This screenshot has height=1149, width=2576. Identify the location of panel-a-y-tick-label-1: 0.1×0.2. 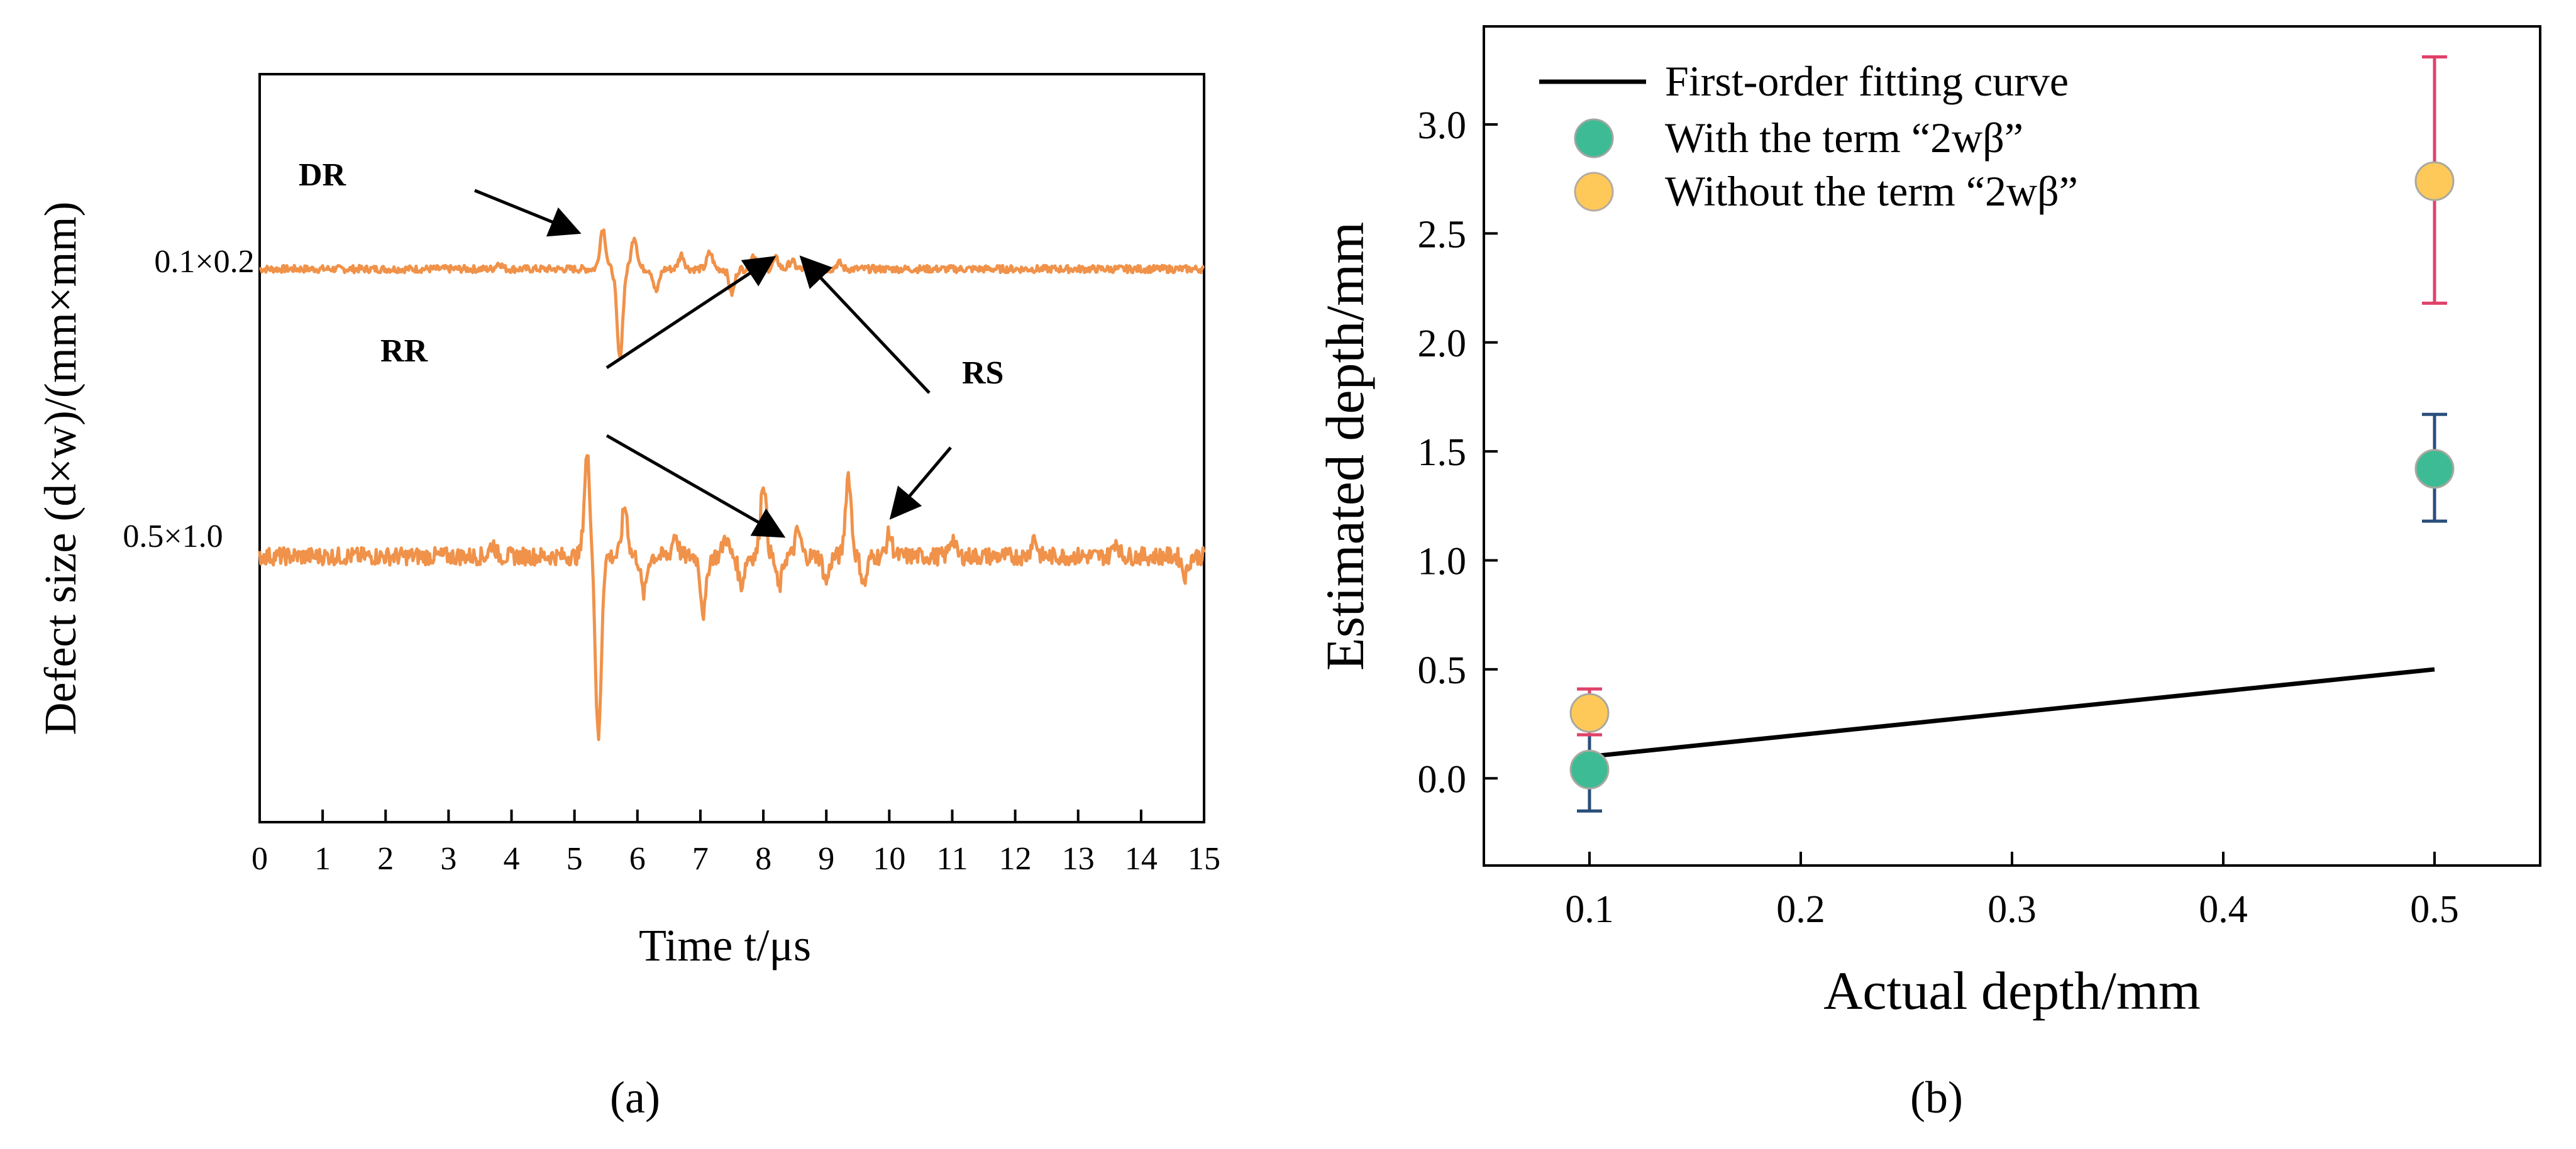
(204, 262).